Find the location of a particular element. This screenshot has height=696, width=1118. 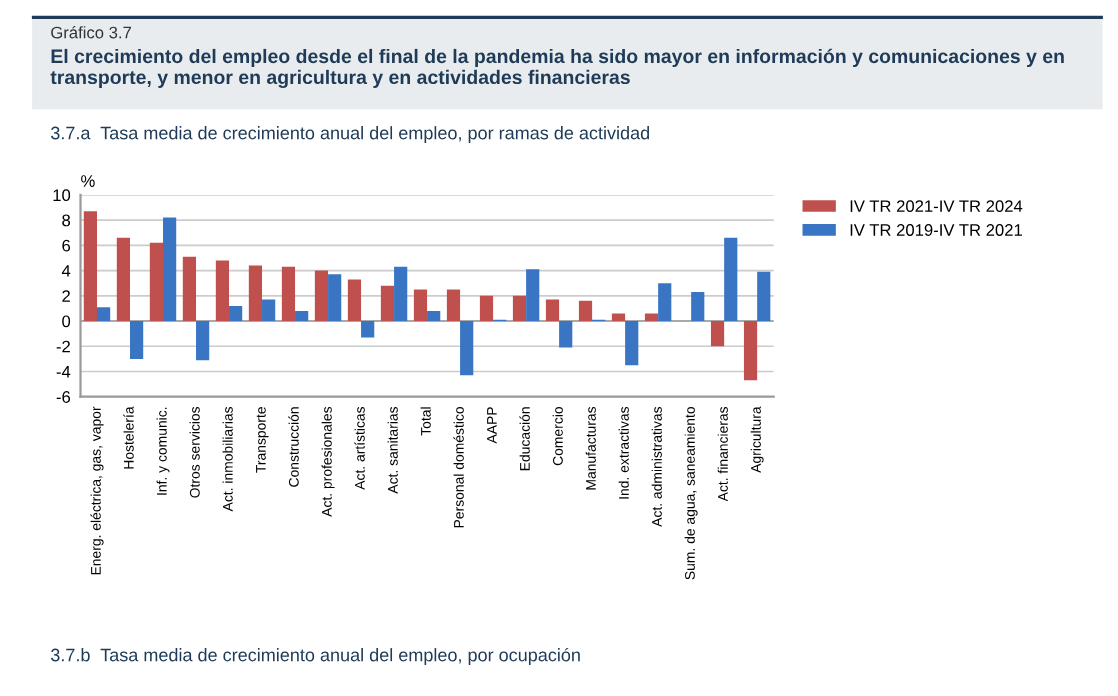

y-tick-label: -6 is located at coordinates (63, 397).